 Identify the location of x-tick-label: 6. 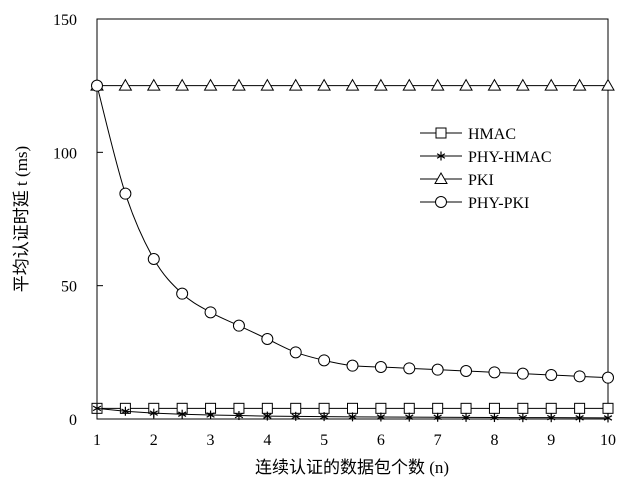
(381, 440).